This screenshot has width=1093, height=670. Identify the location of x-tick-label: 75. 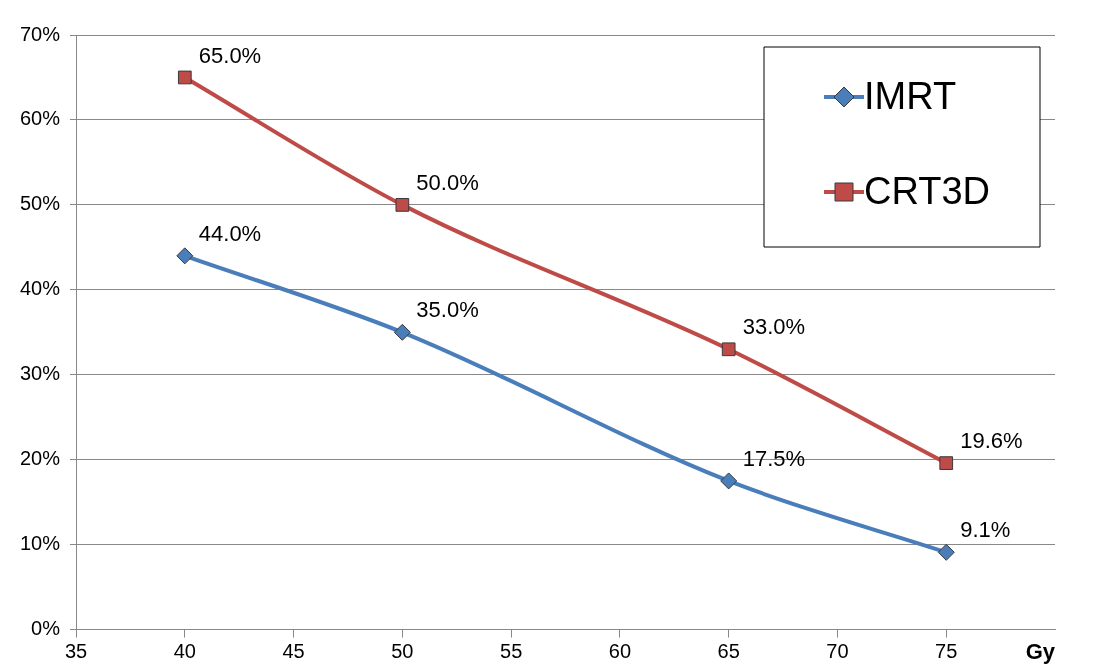
(946, 651).